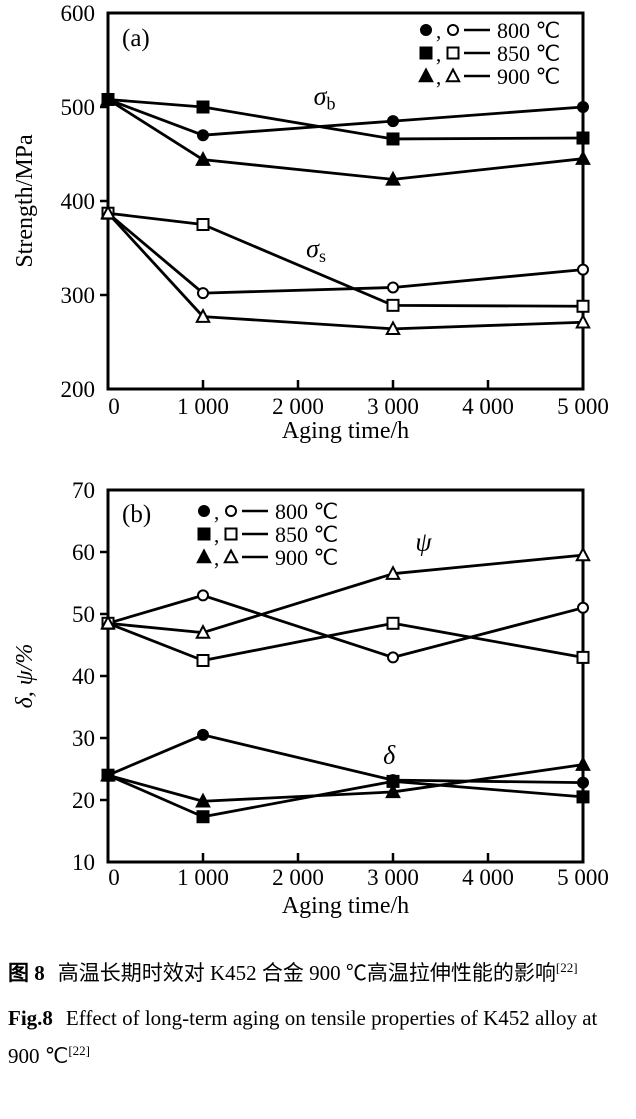 Image resolution: width=636 pixels, height=1119 pixels. What do you see at coordinates (325, 98) in the screenshot?
I see `curve-annotation: σb` at bounding box center [325, 98].